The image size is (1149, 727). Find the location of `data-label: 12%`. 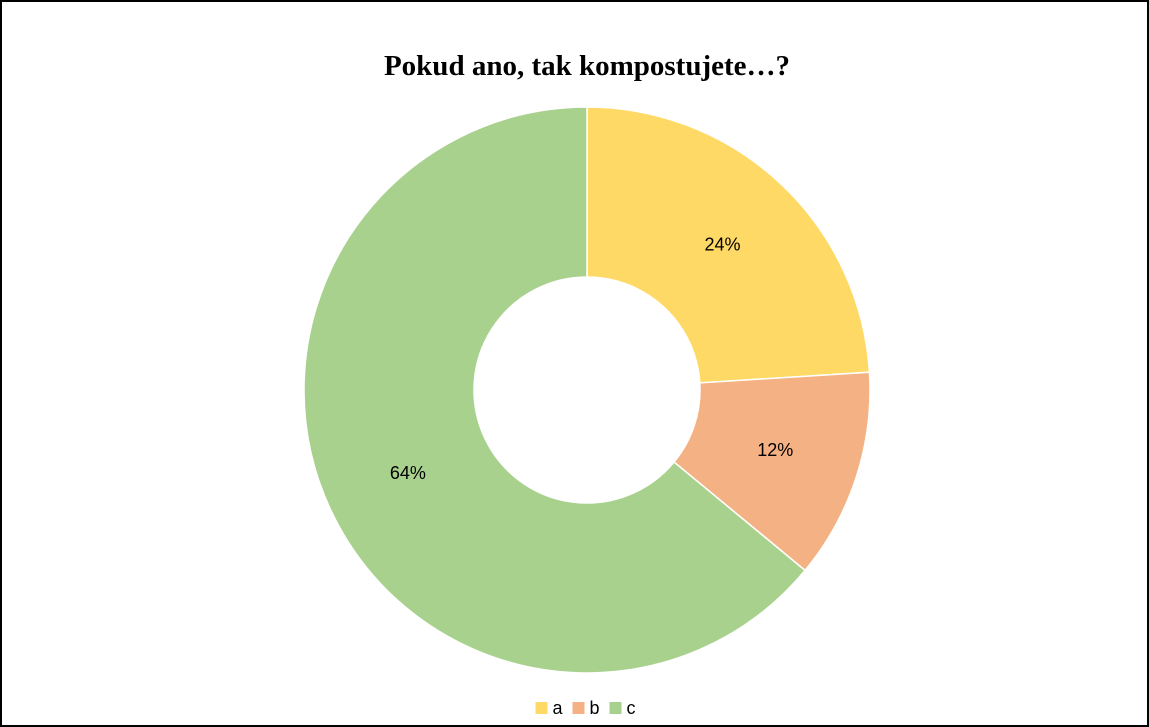

data-label: 12% is located at coordinates (775, 450).